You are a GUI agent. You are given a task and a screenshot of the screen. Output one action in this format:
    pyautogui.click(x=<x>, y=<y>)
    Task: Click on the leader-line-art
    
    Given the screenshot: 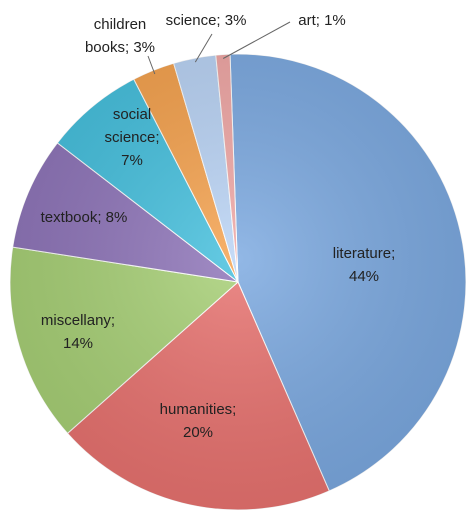 What is the action you would take?
    pyautogui.click(x=256, y=40)
    